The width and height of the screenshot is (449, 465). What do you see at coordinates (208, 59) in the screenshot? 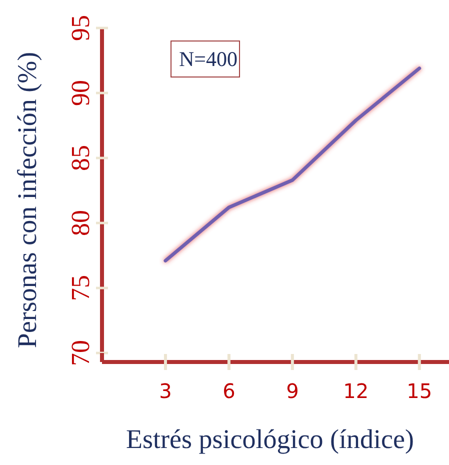
I see `annotation: N=400` at bounding box center [208, 59].